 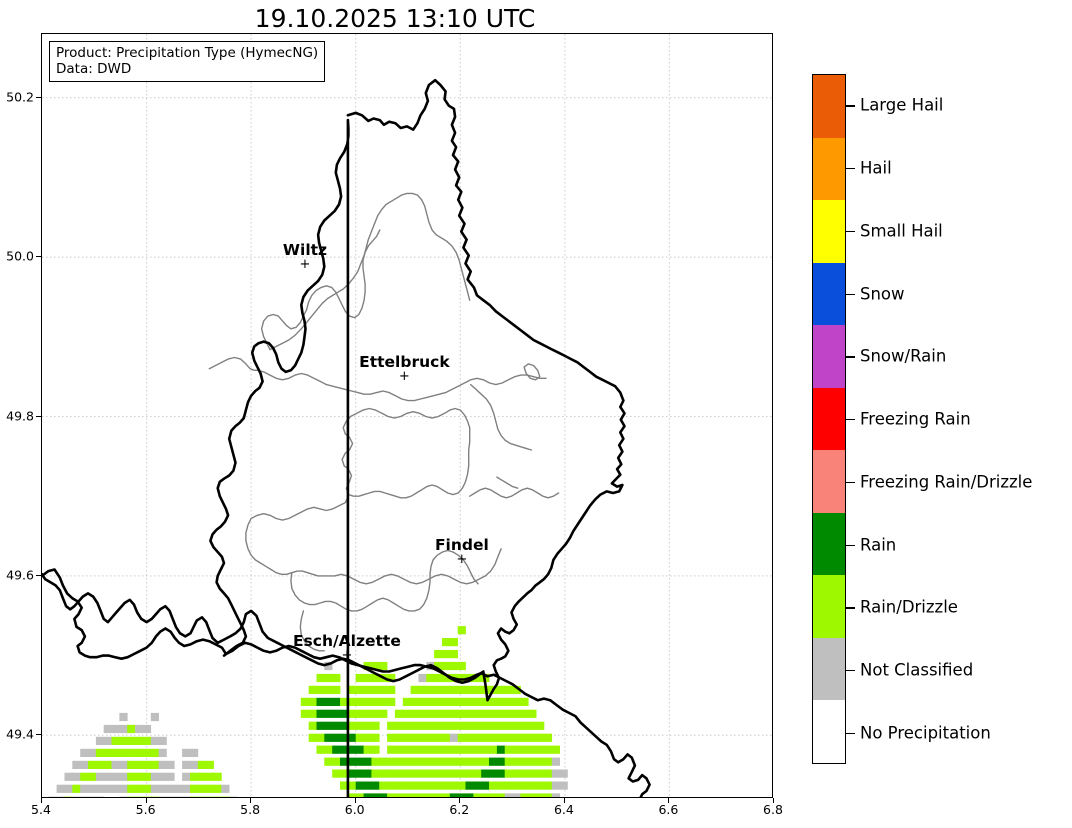 What do you see at coordinates (305, 250) in the screenshot?
I see `city-label: Wiltz` at bounding box center [305, 250].